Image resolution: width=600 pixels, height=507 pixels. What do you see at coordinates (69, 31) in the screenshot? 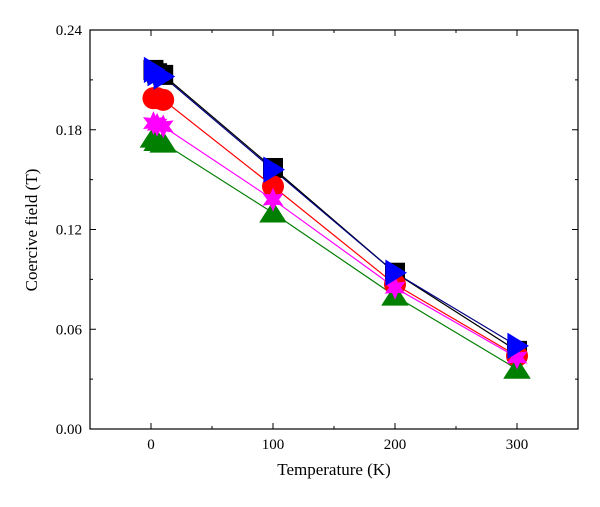
I see `y-tick-label: 0.24` at bounding box center [69, 31].